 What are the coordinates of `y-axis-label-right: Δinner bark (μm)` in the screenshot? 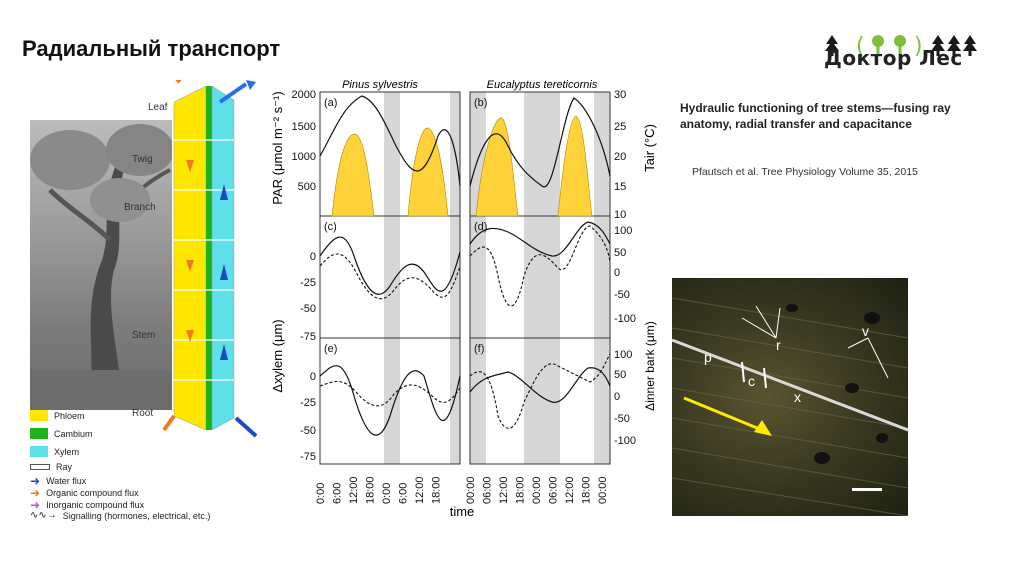 It's located at (650, 366).